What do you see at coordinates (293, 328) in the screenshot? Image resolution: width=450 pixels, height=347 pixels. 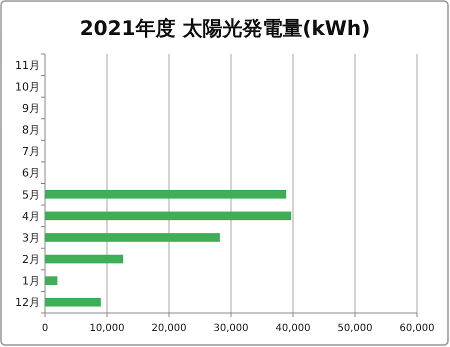 I see `x-tick-label: 40,000` at bounding box center [293, 328].